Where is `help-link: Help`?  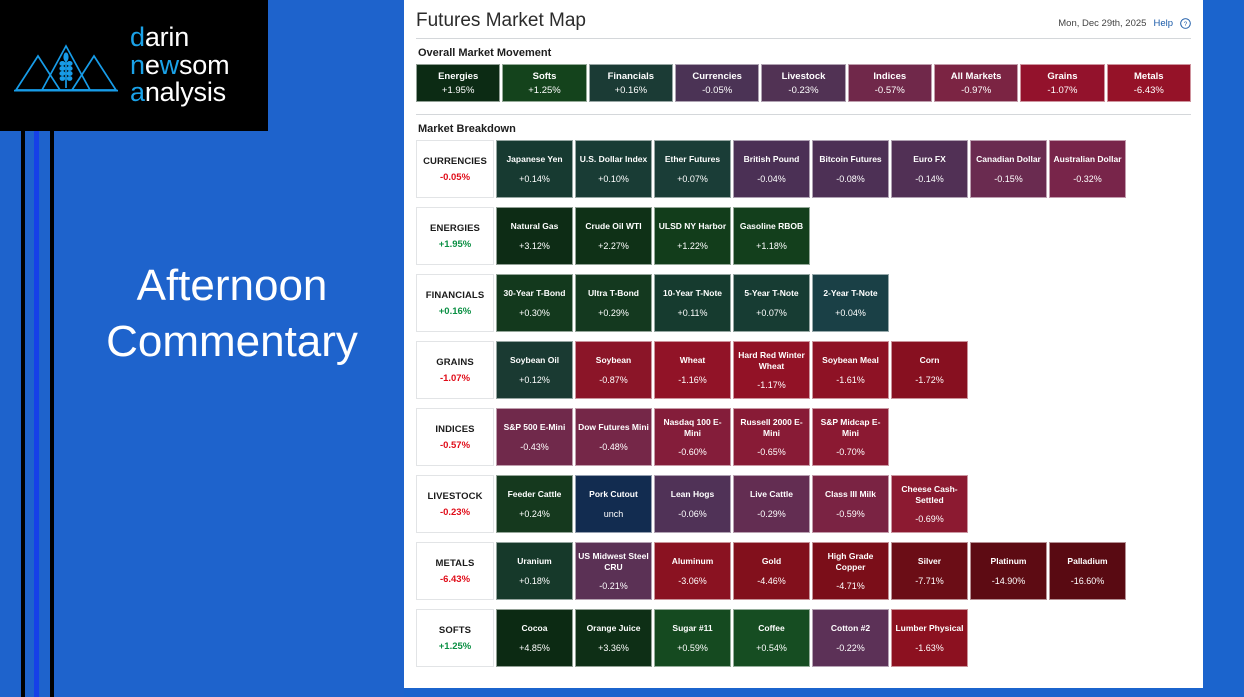 help-link: Help is located at coordinates (1163, 23).